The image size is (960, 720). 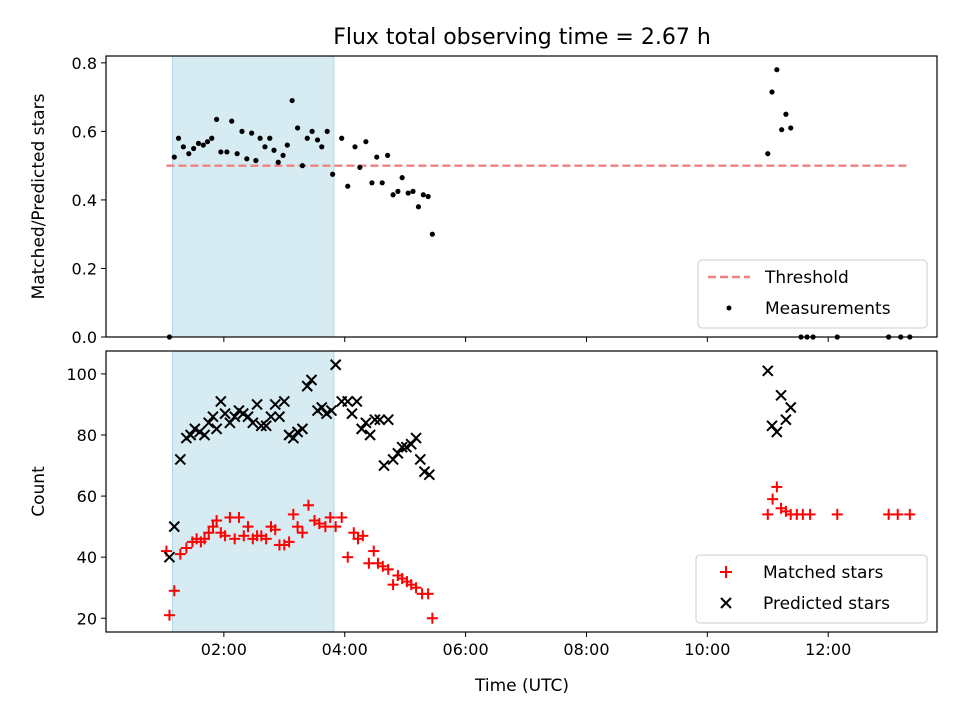 I want to click on y-tick-label: 0.2, so click(x=84, y=268).